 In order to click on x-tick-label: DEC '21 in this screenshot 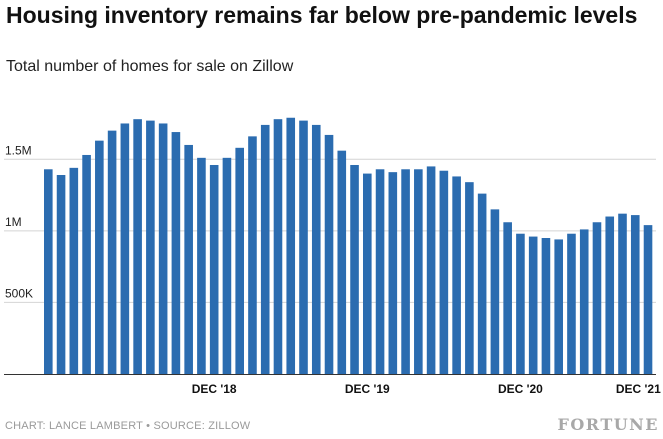, I will do `click(638, 389)`.